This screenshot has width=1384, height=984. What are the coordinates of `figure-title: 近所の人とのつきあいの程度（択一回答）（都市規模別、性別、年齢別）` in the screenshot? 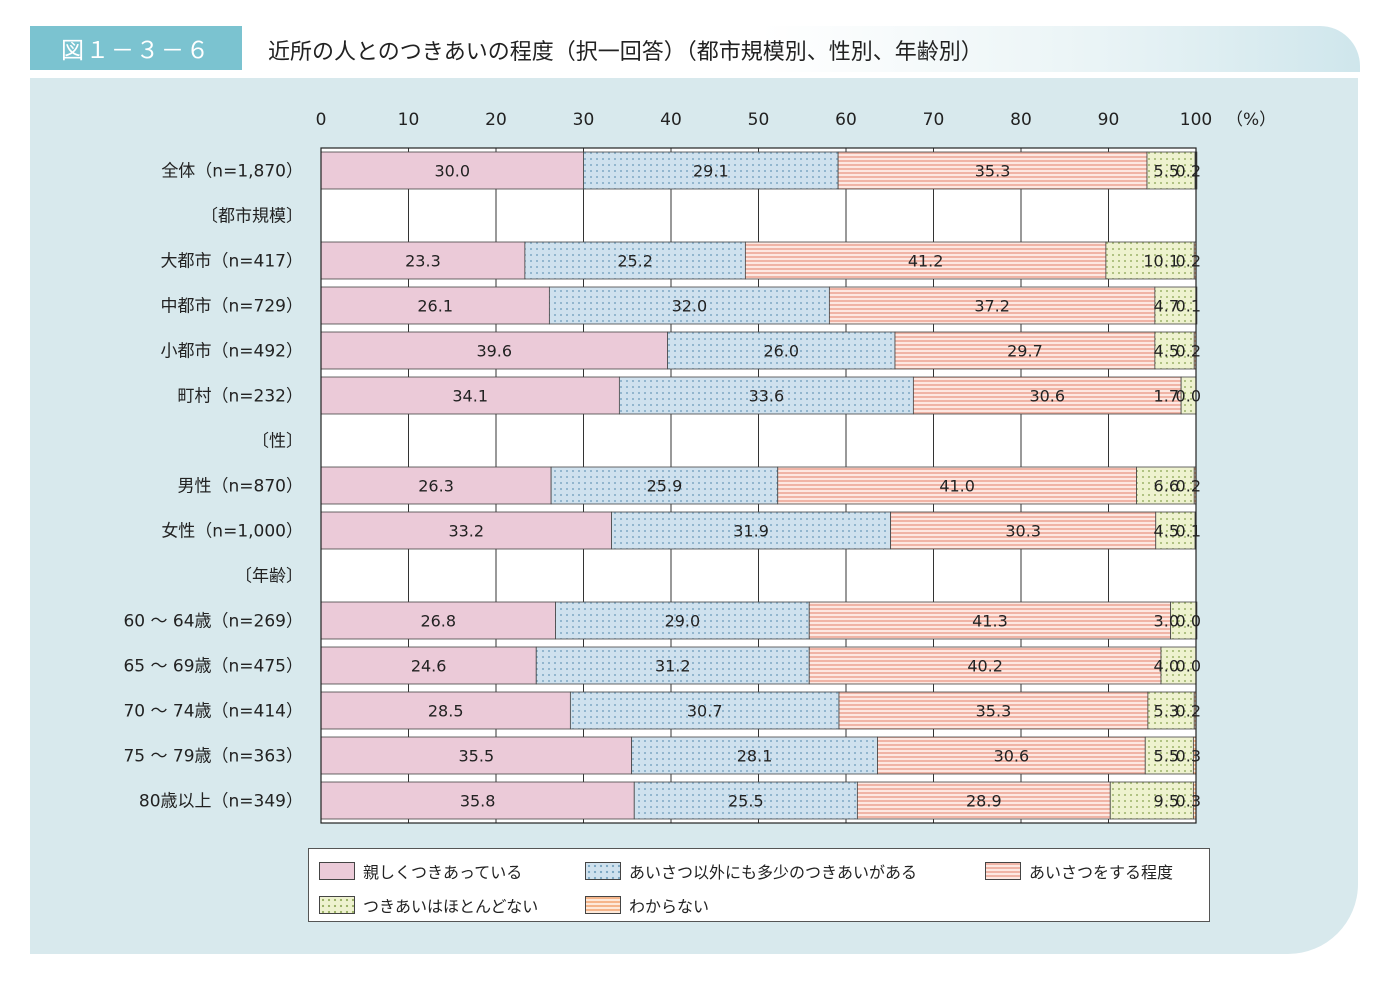 It's located at (625, 52).